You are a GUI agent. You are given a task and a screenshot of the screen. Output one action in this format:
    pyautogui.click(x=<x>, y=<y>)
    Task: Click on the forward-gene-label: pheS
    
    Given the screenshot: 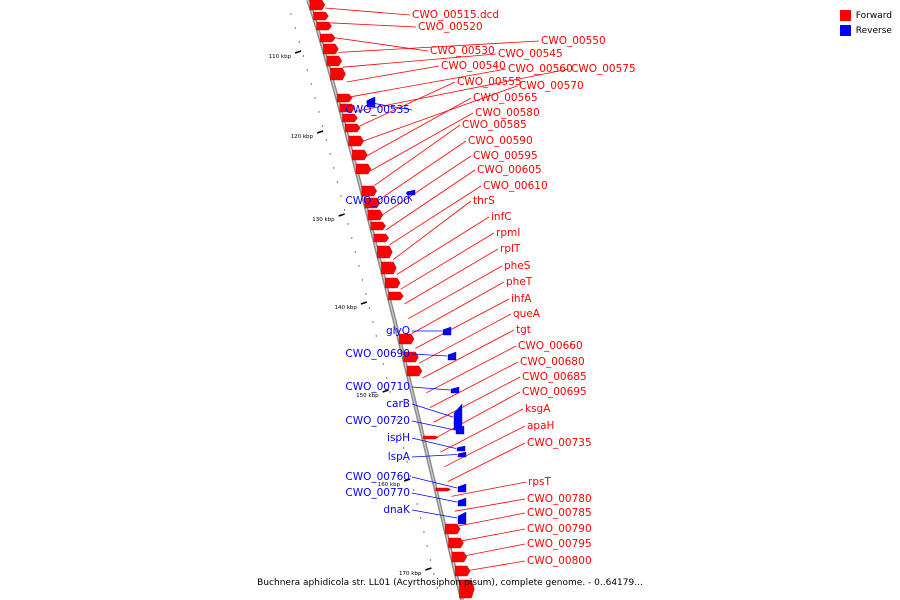 What is the action you would take?
    pyautogui.click(x=517, y=266)
    